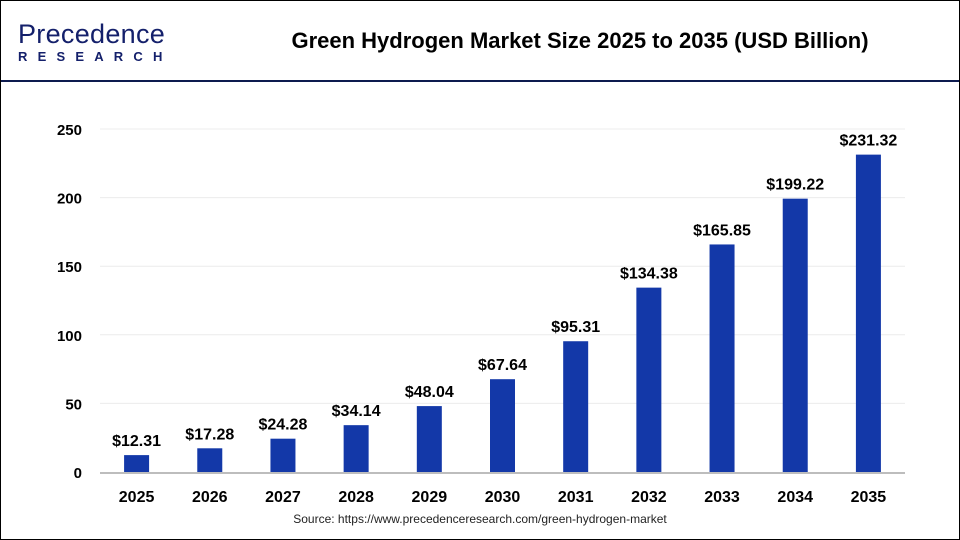 This screenshot has width=960, height=540. I want to click on data-label: $67.64, so click(502, 365).